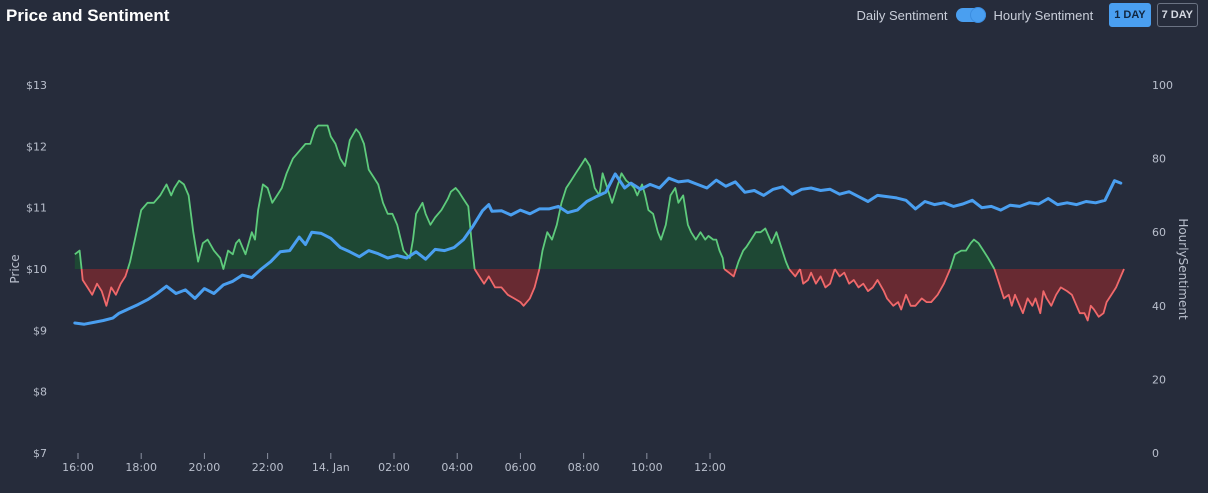 Image resolution: width=1208 pixels, height=493 pixels. Describe the element at coordinates (40, 453) in the screenshot. I see `y-tick-label: $7` at that location.